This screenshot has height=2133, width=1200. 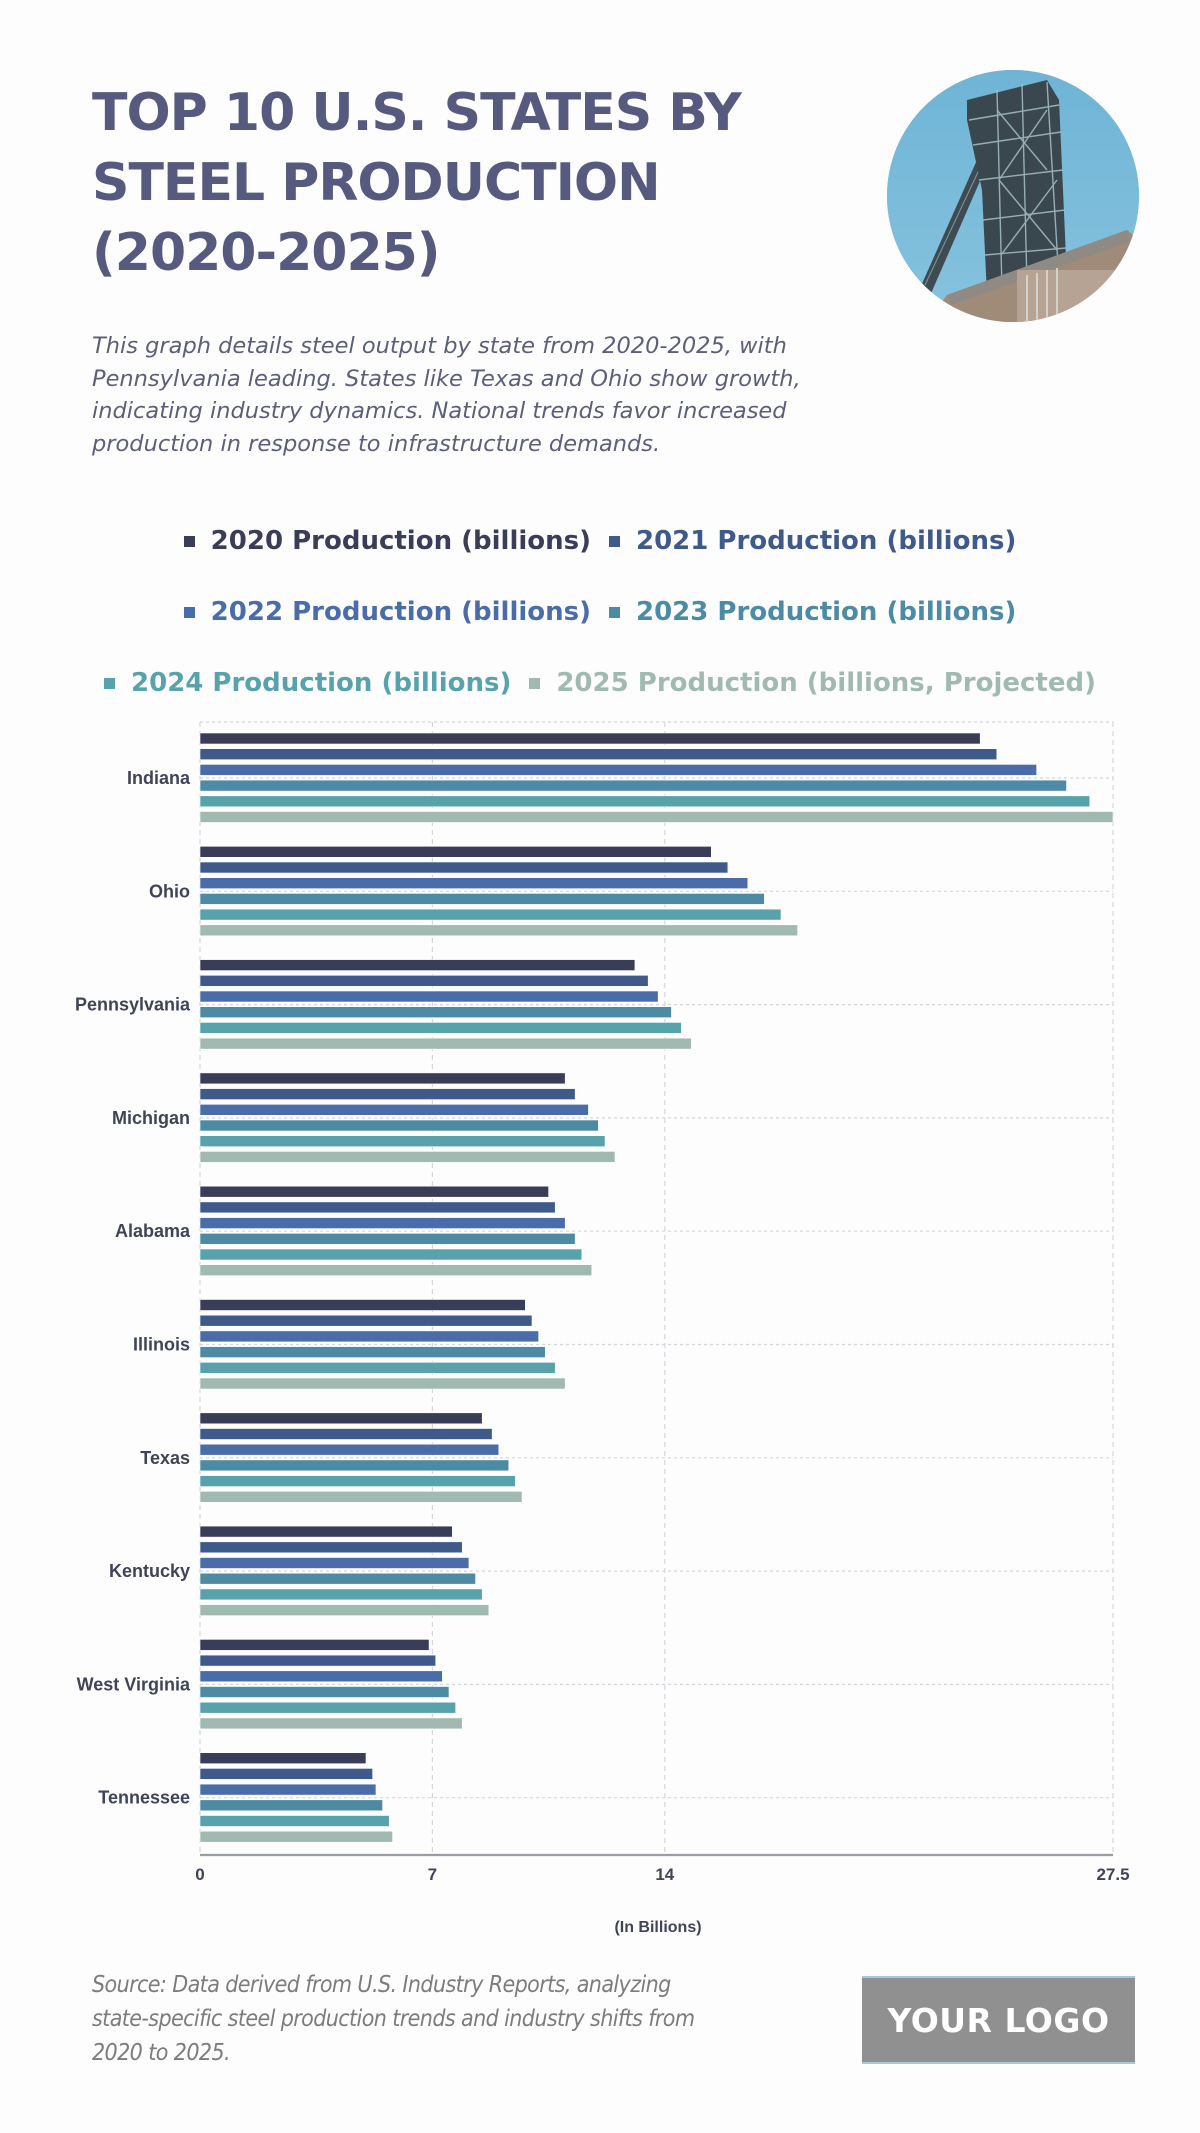 What do you see at coordinates (337, 1578) in the screenshot?
I see `bar-kentucky-2023` at bounding box center [337, 1578].